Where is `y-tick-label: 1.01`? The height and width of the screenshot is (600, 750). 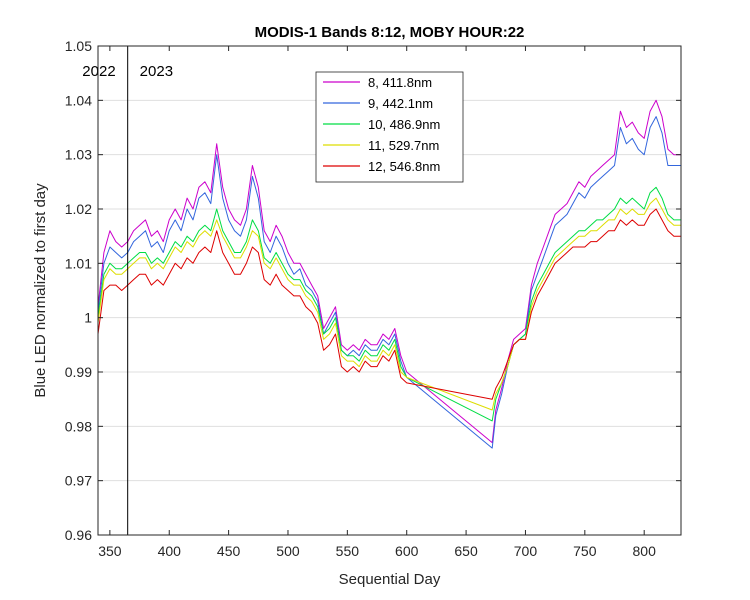 y-tick-label: 1.01 is located at coordinates (78, 263).